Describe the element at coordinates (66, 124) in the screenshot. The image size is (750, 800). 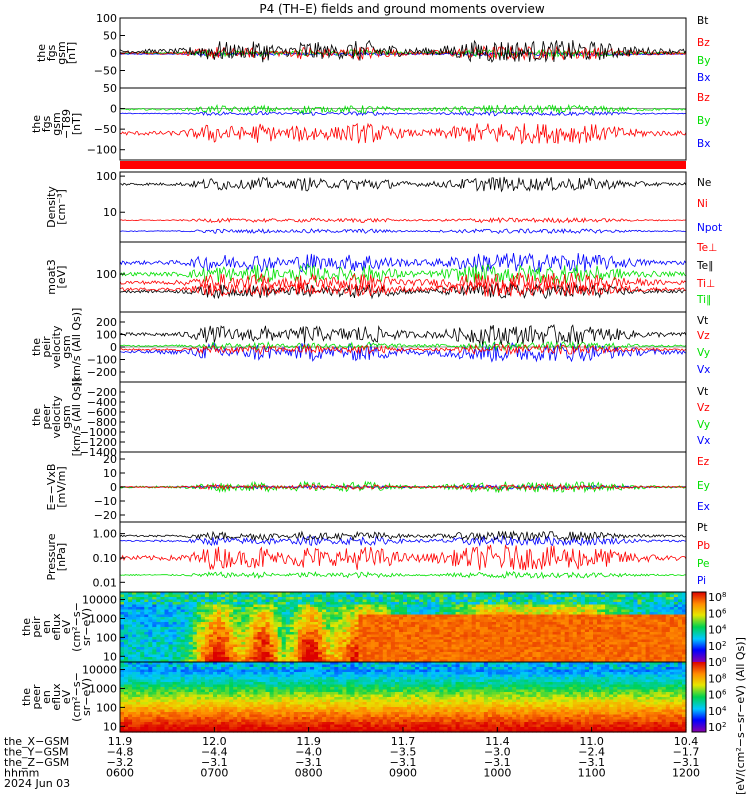
I see `y-axis-label-line: −T89` at that location.